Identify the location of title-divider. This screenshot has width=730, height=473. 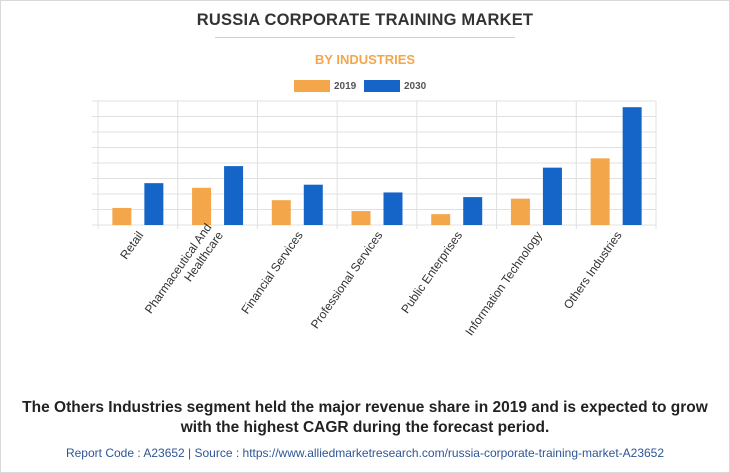
(365, 37).